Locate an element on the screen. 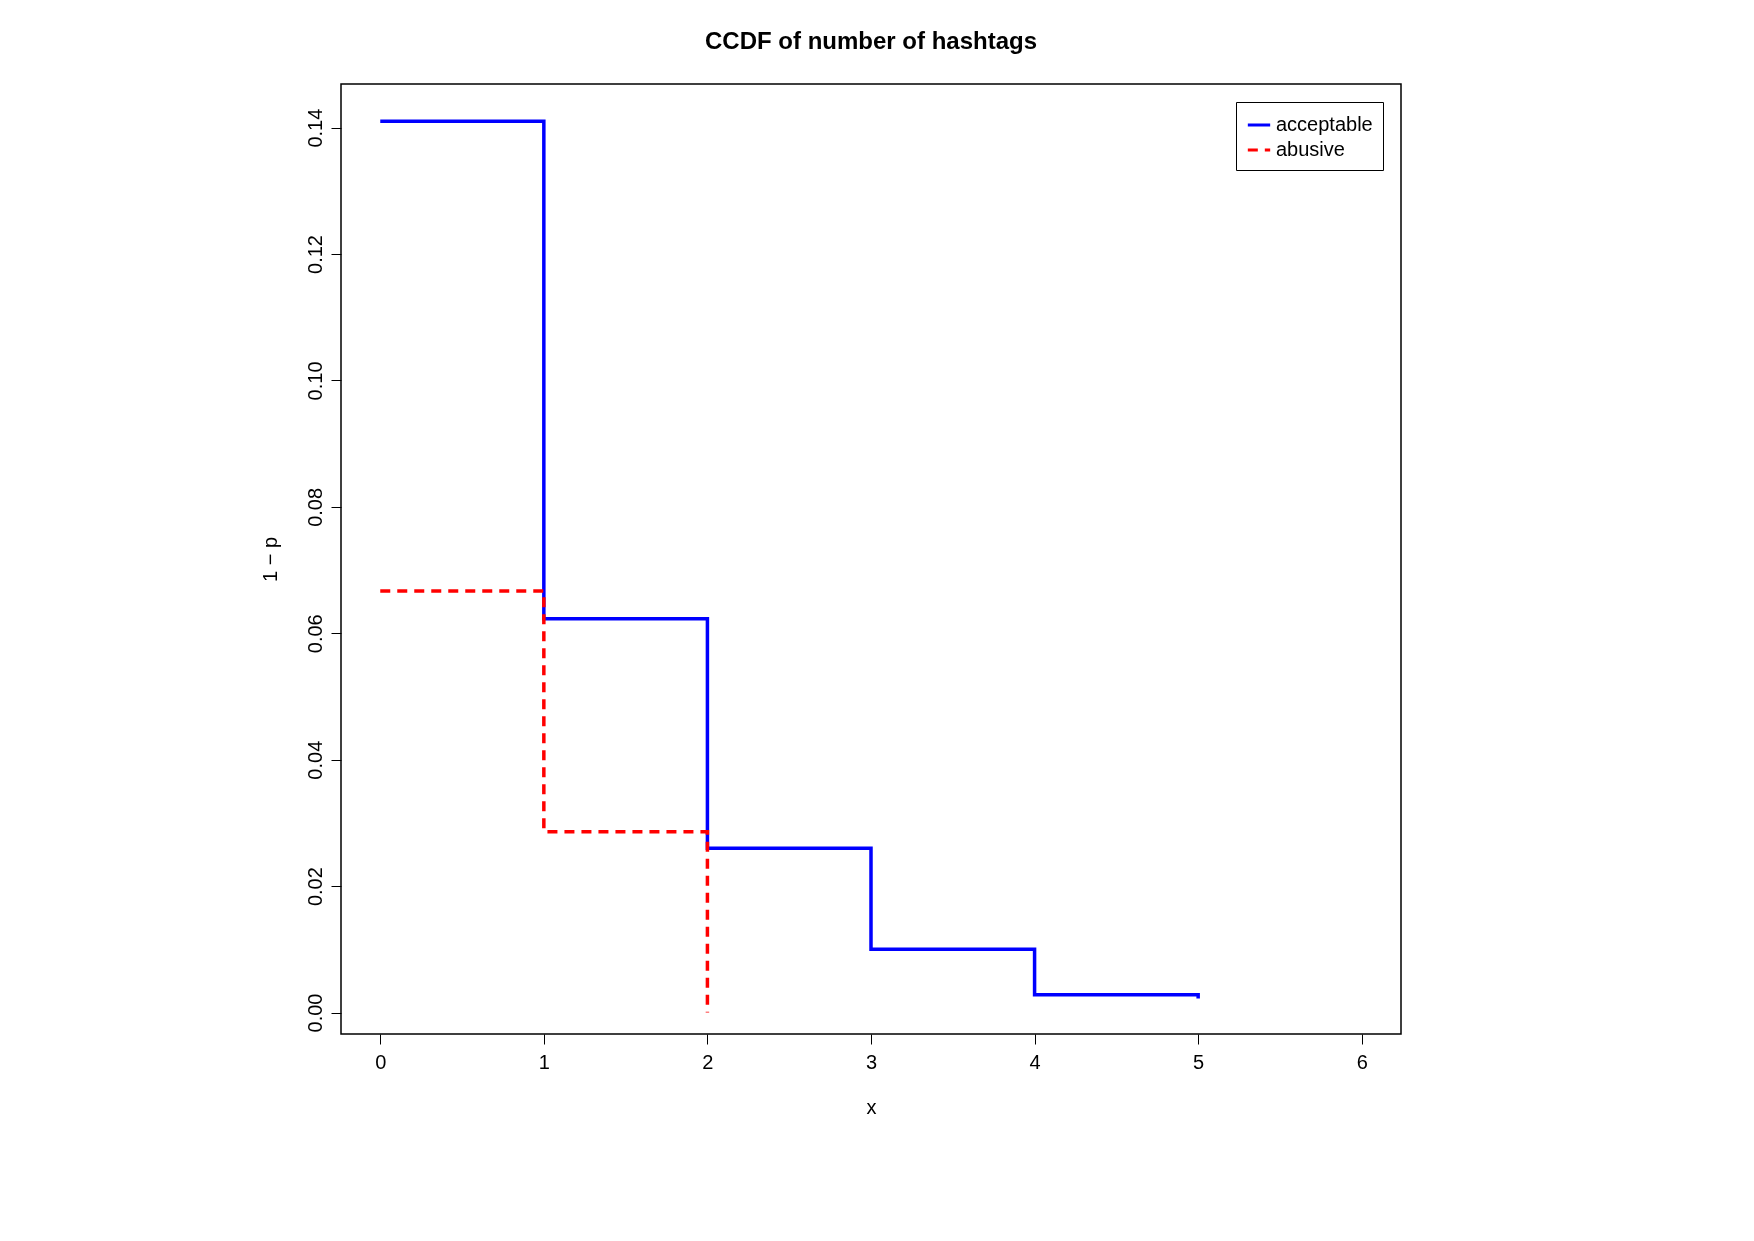  legend-label: abusive is located at coordinates (1310, 149).